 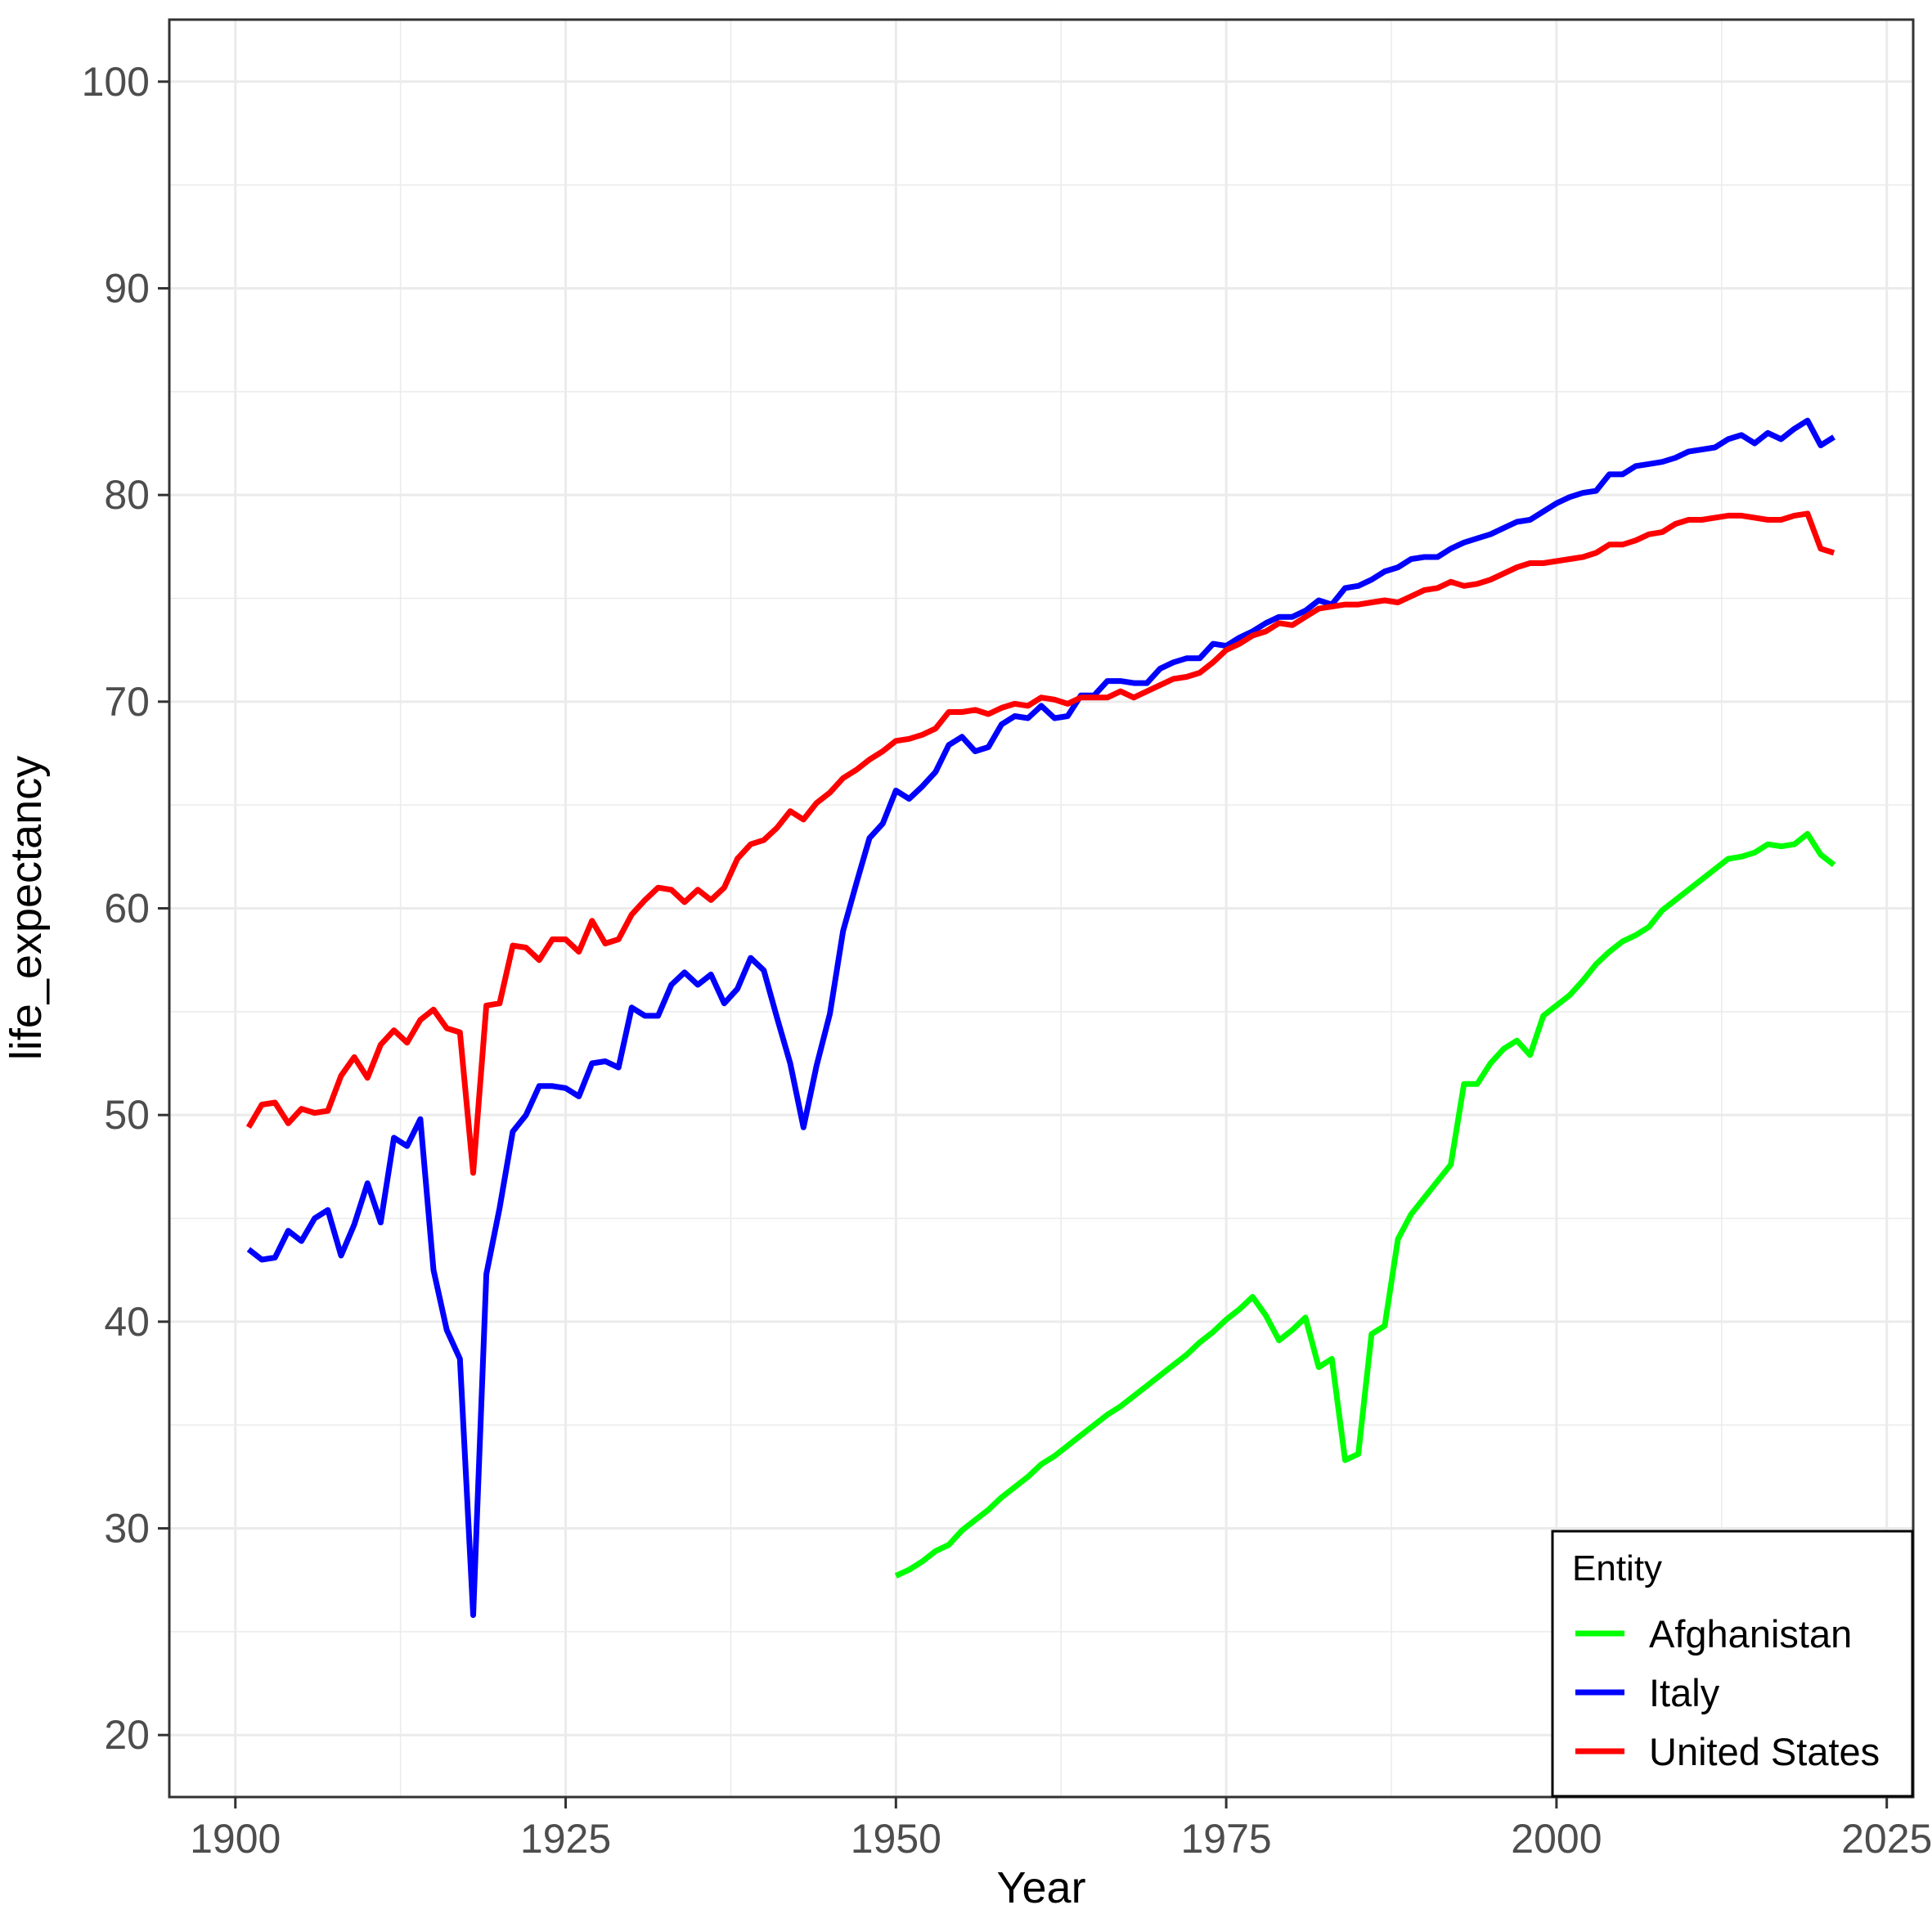 What do you see at coordinates (1751, 1634) in the screenshot?
I see `legend-label-afghanistan: Afghanistan` at bounding box center [1751, 1634].